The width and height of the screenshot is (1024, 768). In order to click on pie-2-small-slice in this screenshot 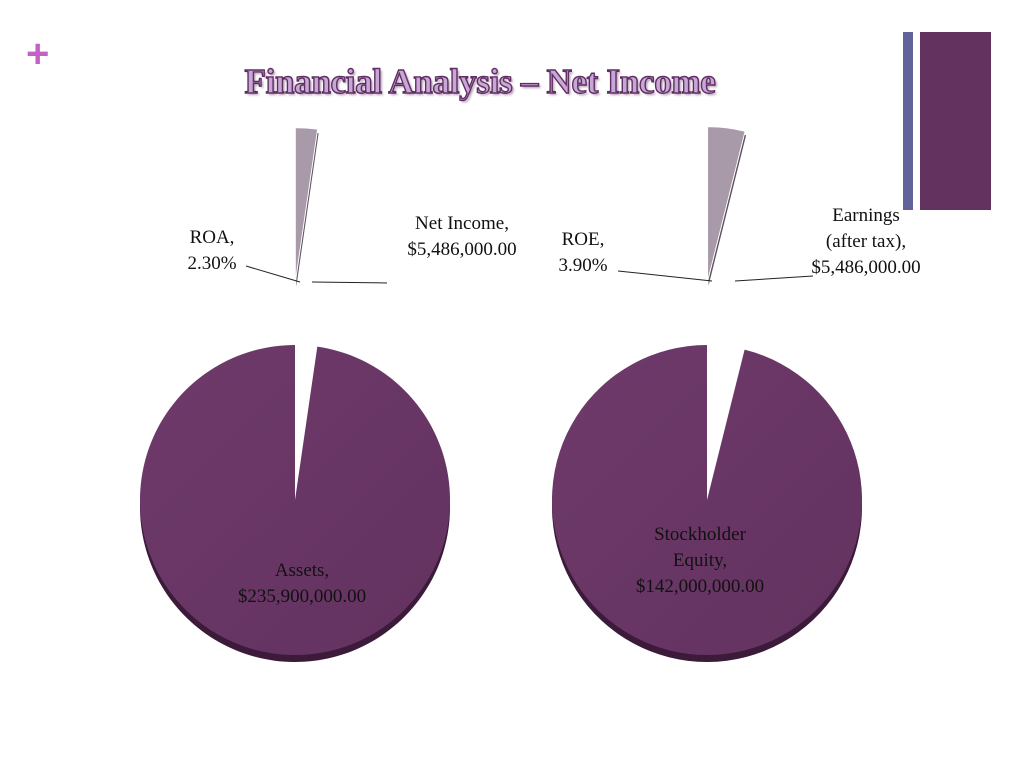, I will do `click(726, 204)`.